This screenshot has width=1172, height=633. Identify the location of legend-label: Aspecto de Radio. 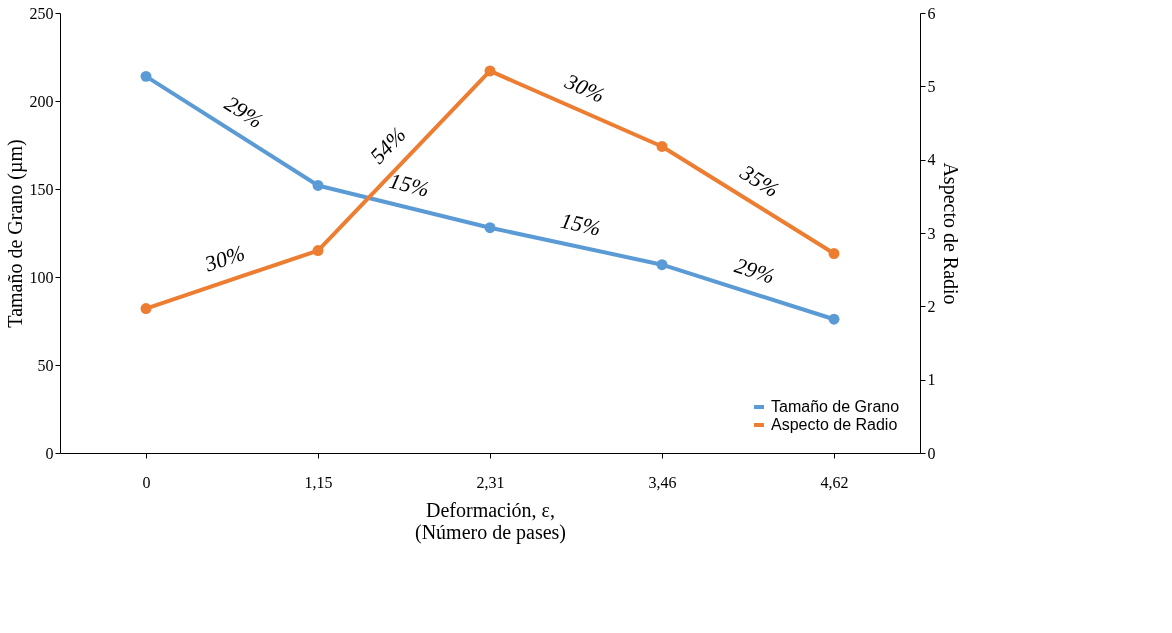
(834, 424).